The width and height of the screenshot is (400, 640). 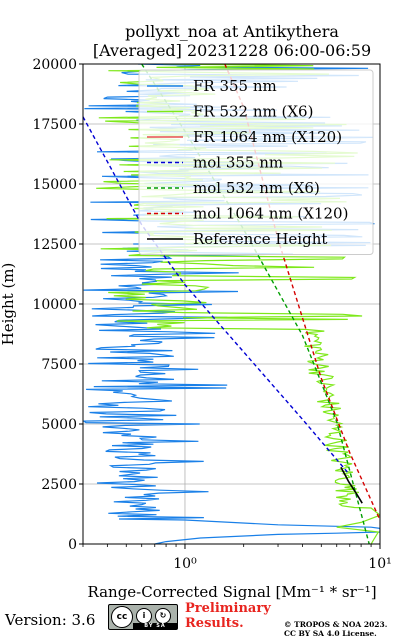 What do you see at coordinates (54, 65) in the screenshot?
I see `y-tick-label: 20000` at bounding box center [54, 65].